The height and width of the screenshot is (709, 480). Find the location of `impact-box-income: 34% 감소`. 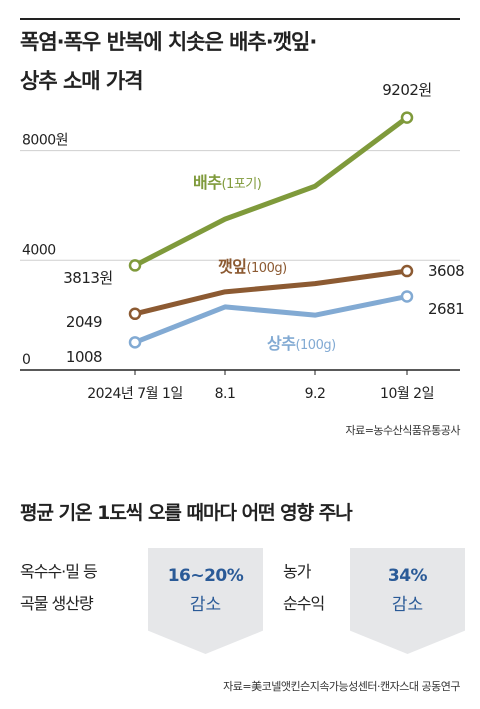

impact-box-income: 34% 감소 is located at coordinates (407, 601).